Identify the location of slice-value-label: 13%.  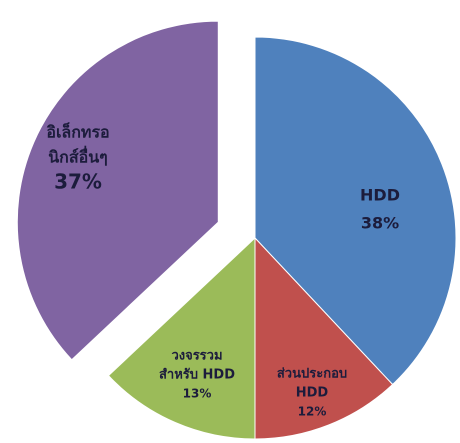
(197, 394).